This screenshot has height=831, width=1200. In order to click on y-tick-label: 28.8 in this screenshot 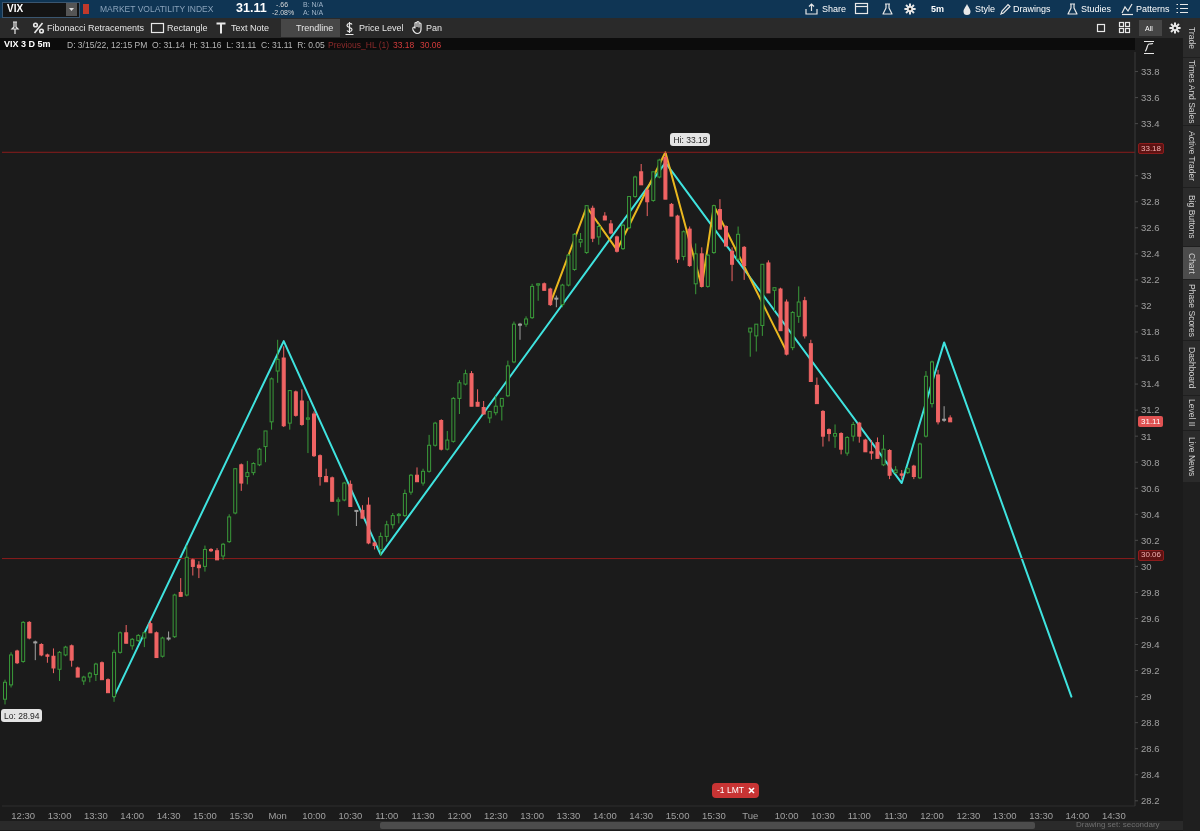, I will do `click(1150, 723)`.